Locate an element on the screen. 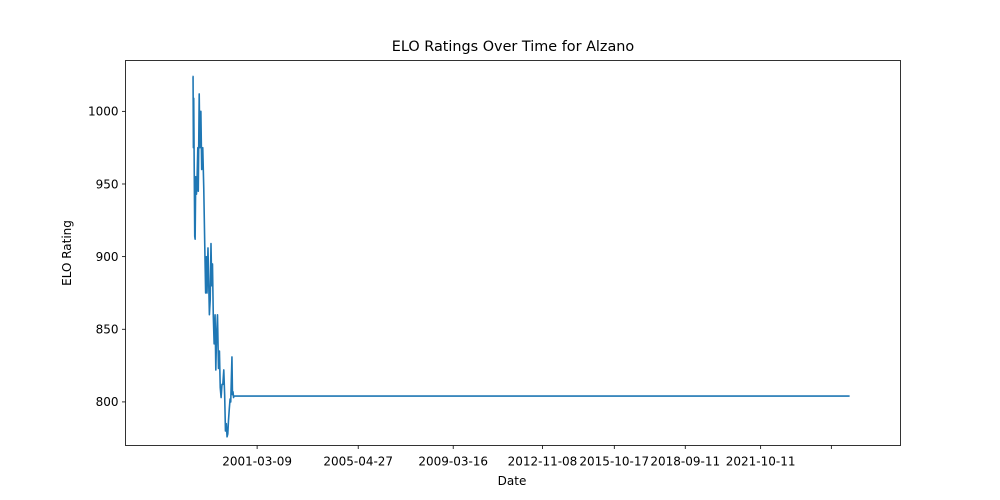 This screenshot has height=500, width=1000. y-axis-title: ELO Rating is located at coordinates (67, 253).